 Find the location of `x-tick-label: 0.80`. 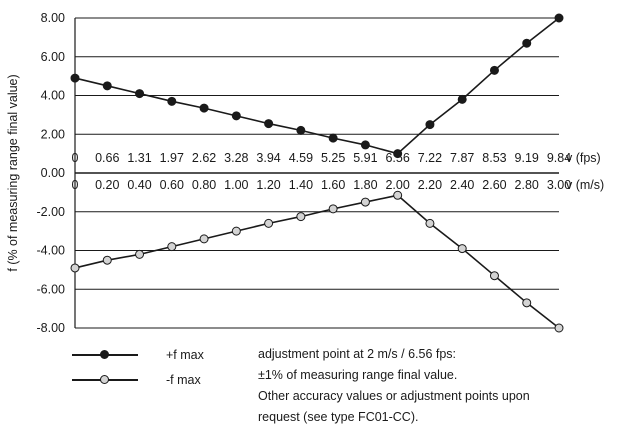

x-tick-label: 0.80 is located at coordinates (204, 185).